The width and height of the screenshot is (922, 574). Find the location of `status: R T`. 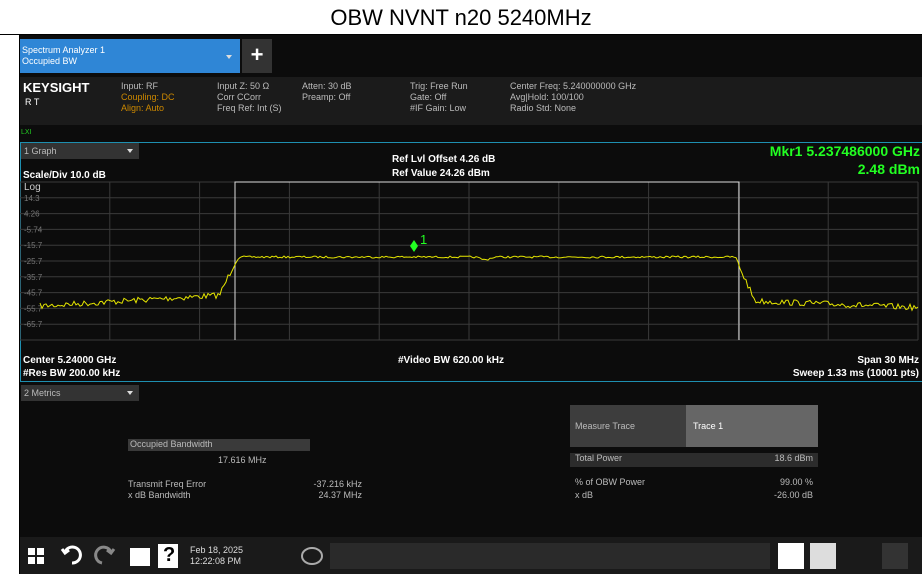

status: R T is located at coordinates (32, 102).